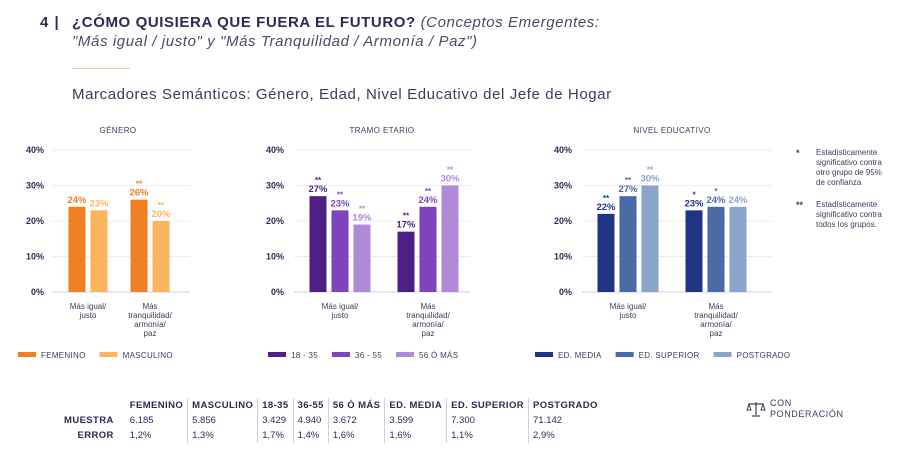 The image size is (924, 472). Describe the element at coordinates (244, 22) in the screenshot. I see `title-text: ¿CÓMO QUISIERA QUE FUERA EL FUTURO?` at that location.